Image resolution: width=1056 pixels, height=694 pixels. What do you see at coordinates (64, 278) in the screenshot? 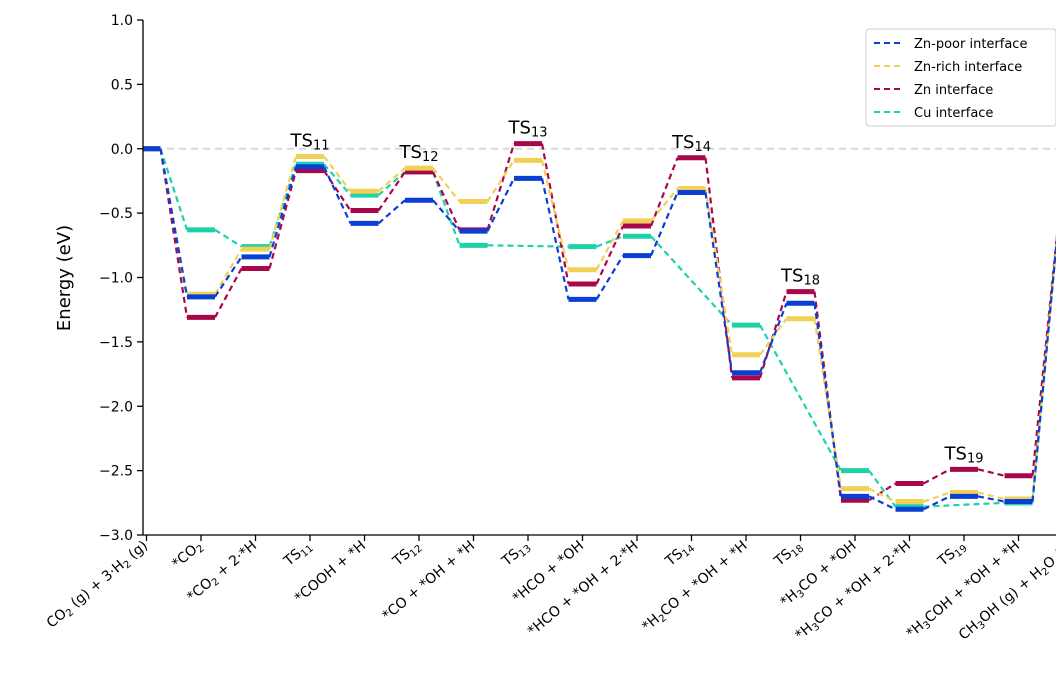
I see `y-axis-label: Energy (eV)` at bounding box center [64, 278].